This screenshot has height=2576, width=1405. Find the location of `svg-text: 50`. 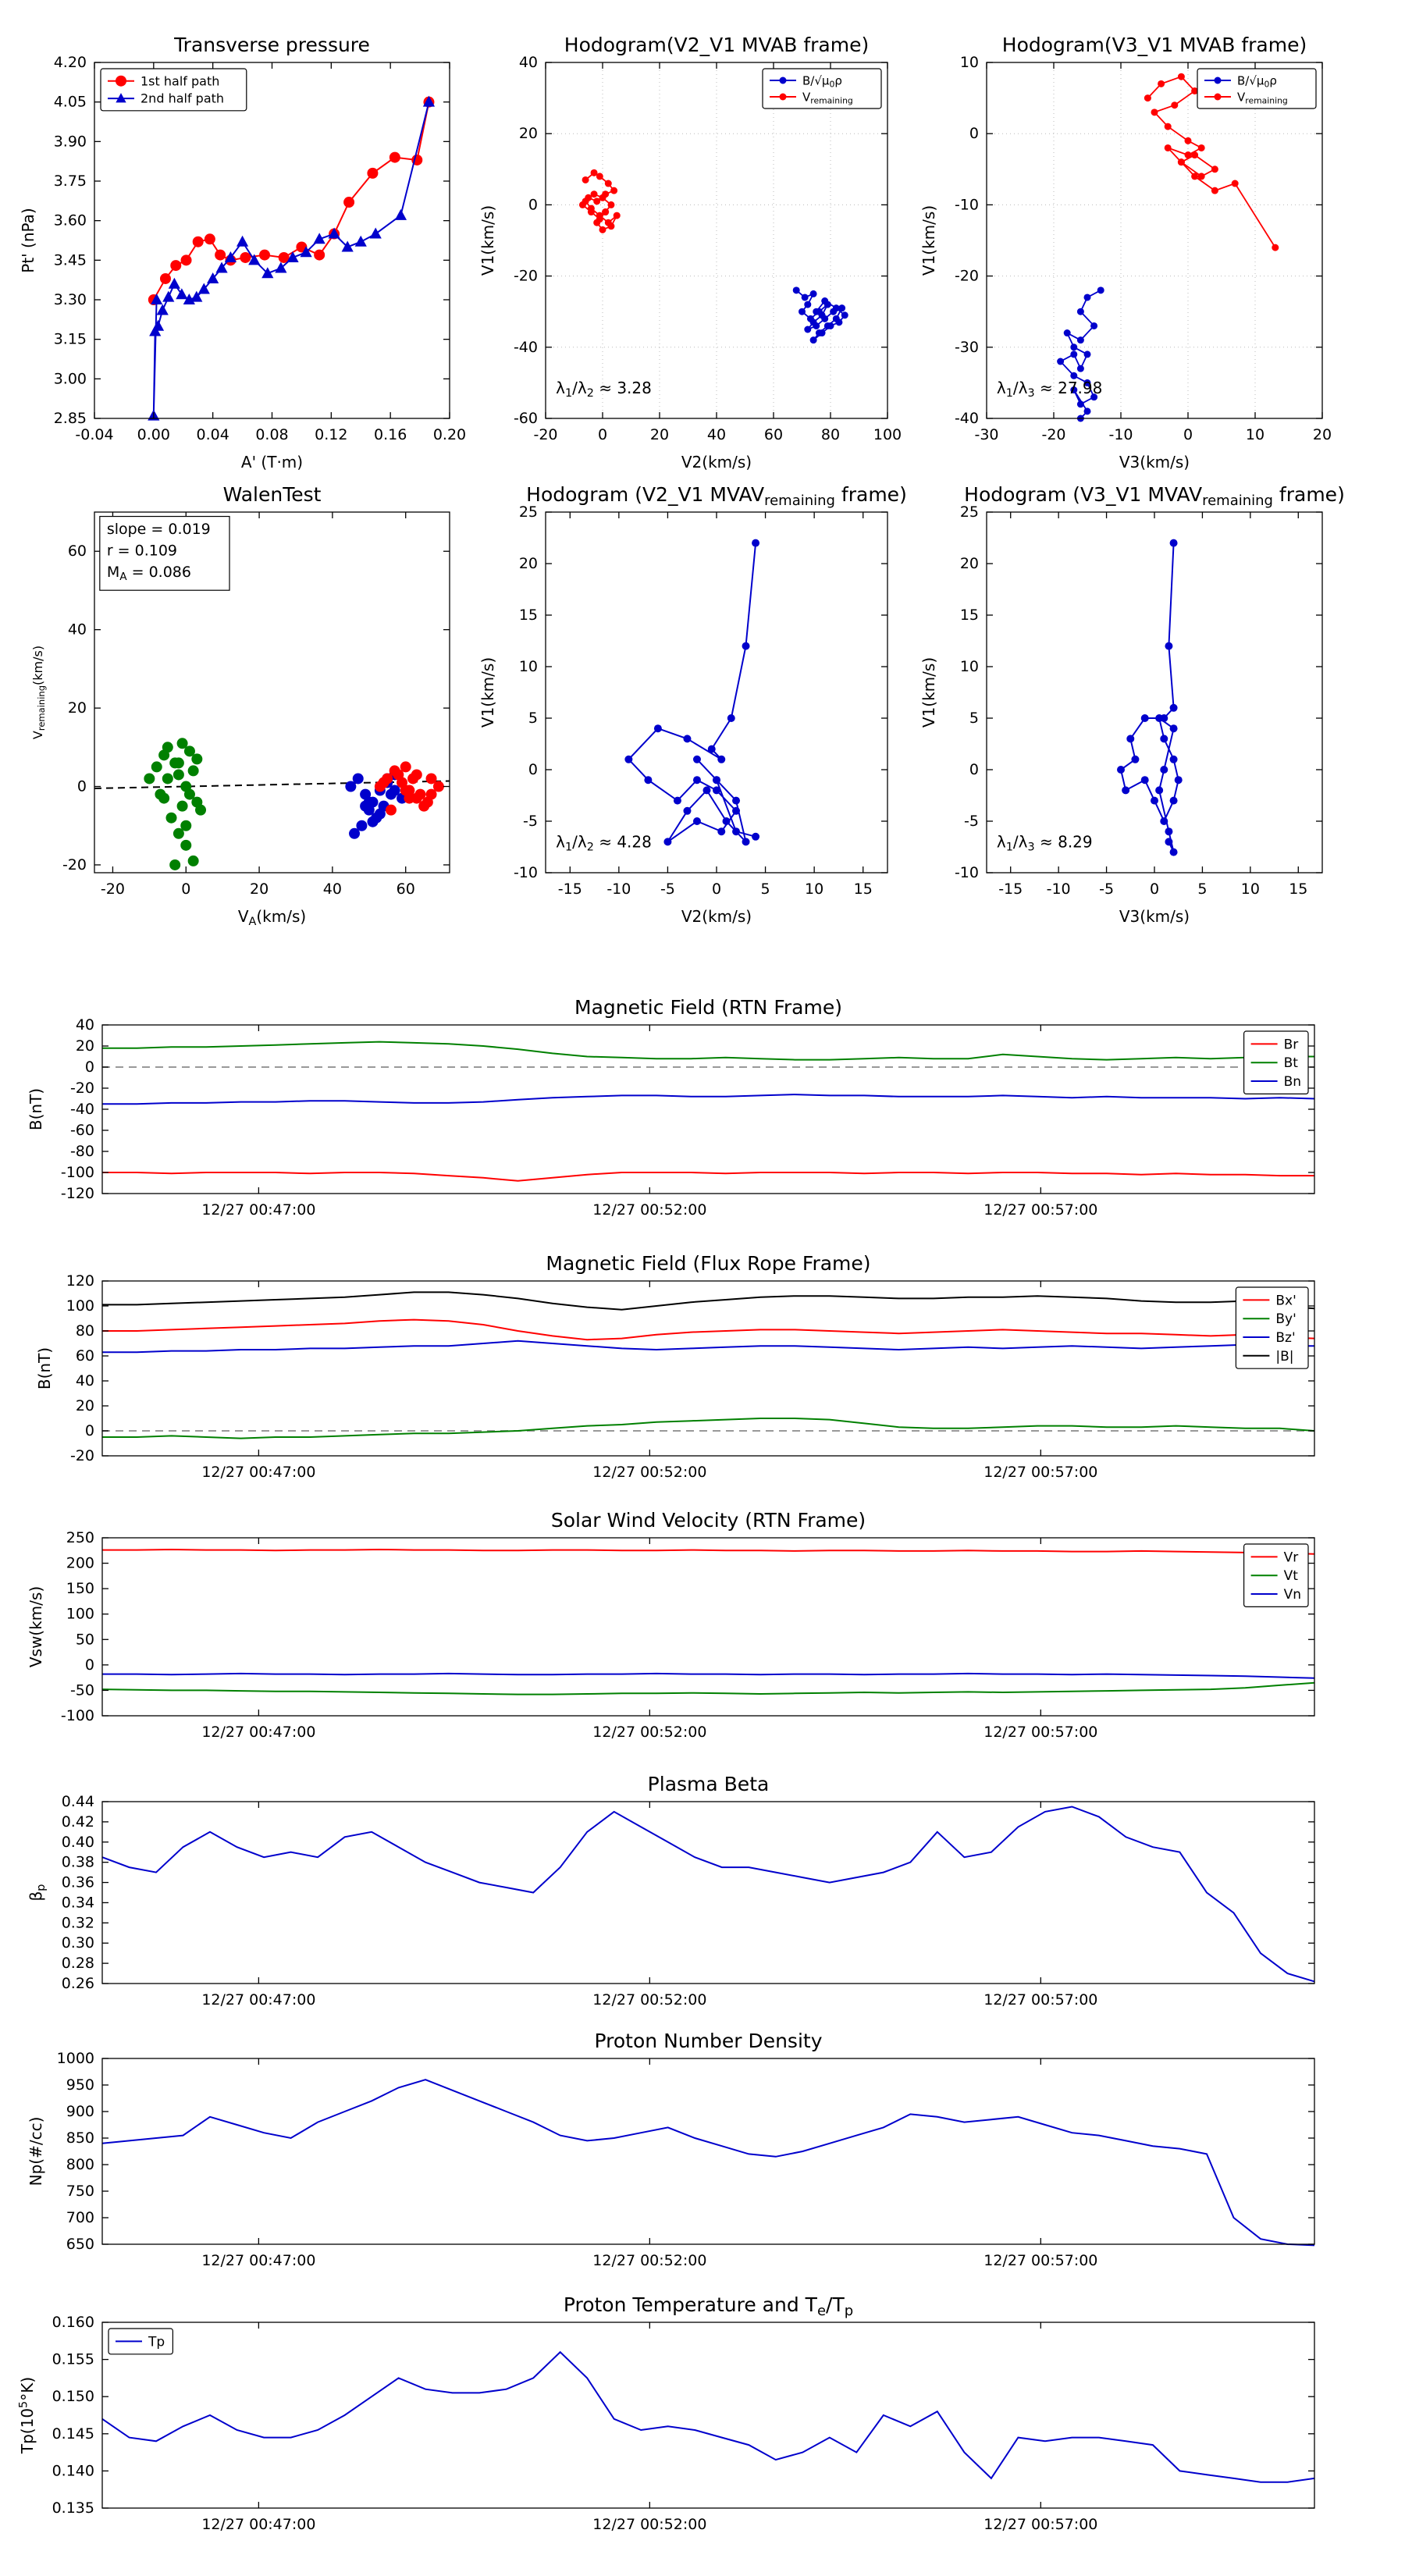

svg-text: 50 is located at coordinates (85, 1639).